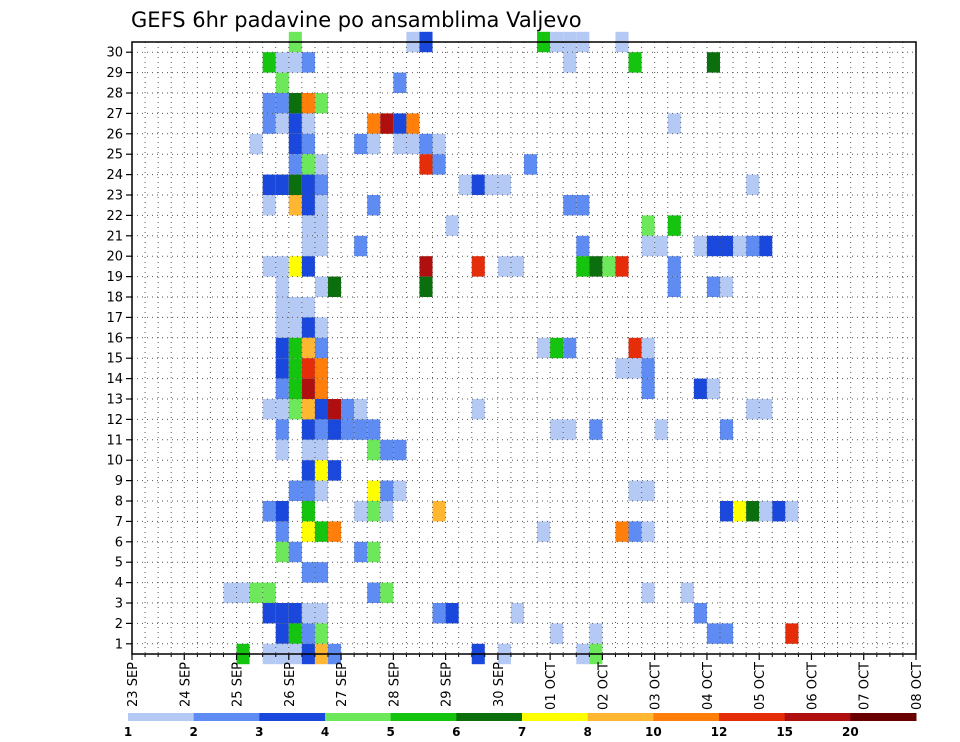  Describe the element at coordinates (356, 20) in the screenshot. I see `chart-title: GEFS 6hr padavine po ansamblima Valjevo` at that location.